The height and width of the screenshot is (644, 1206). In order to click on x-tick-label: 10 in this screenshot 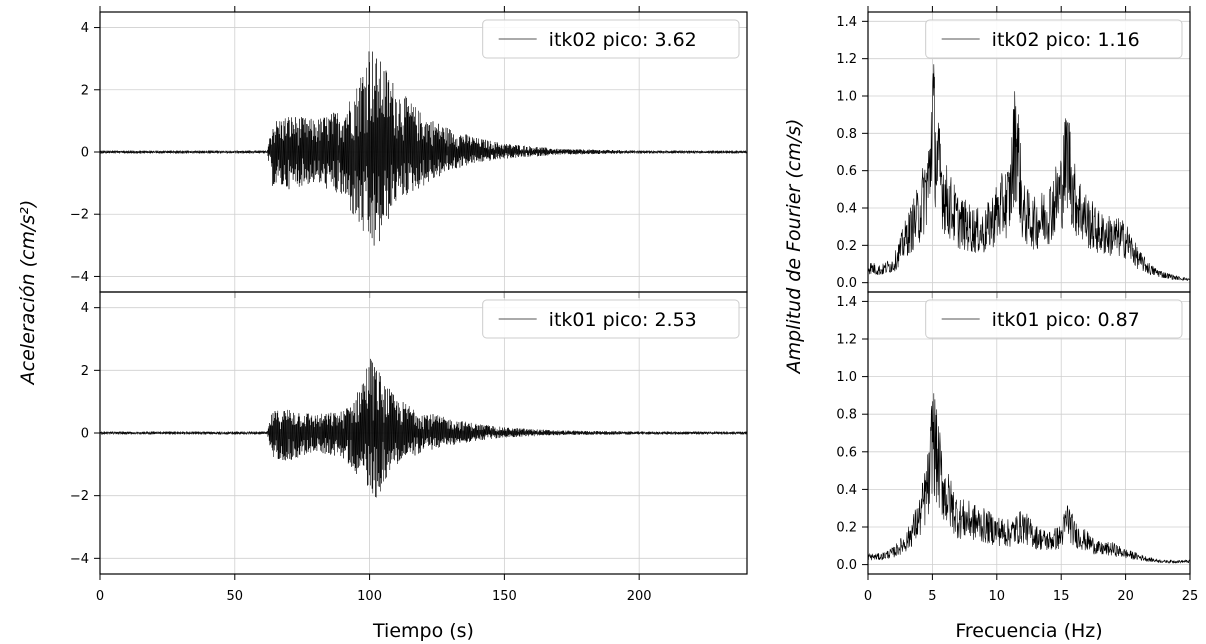, I will do `click(997, 596)`.